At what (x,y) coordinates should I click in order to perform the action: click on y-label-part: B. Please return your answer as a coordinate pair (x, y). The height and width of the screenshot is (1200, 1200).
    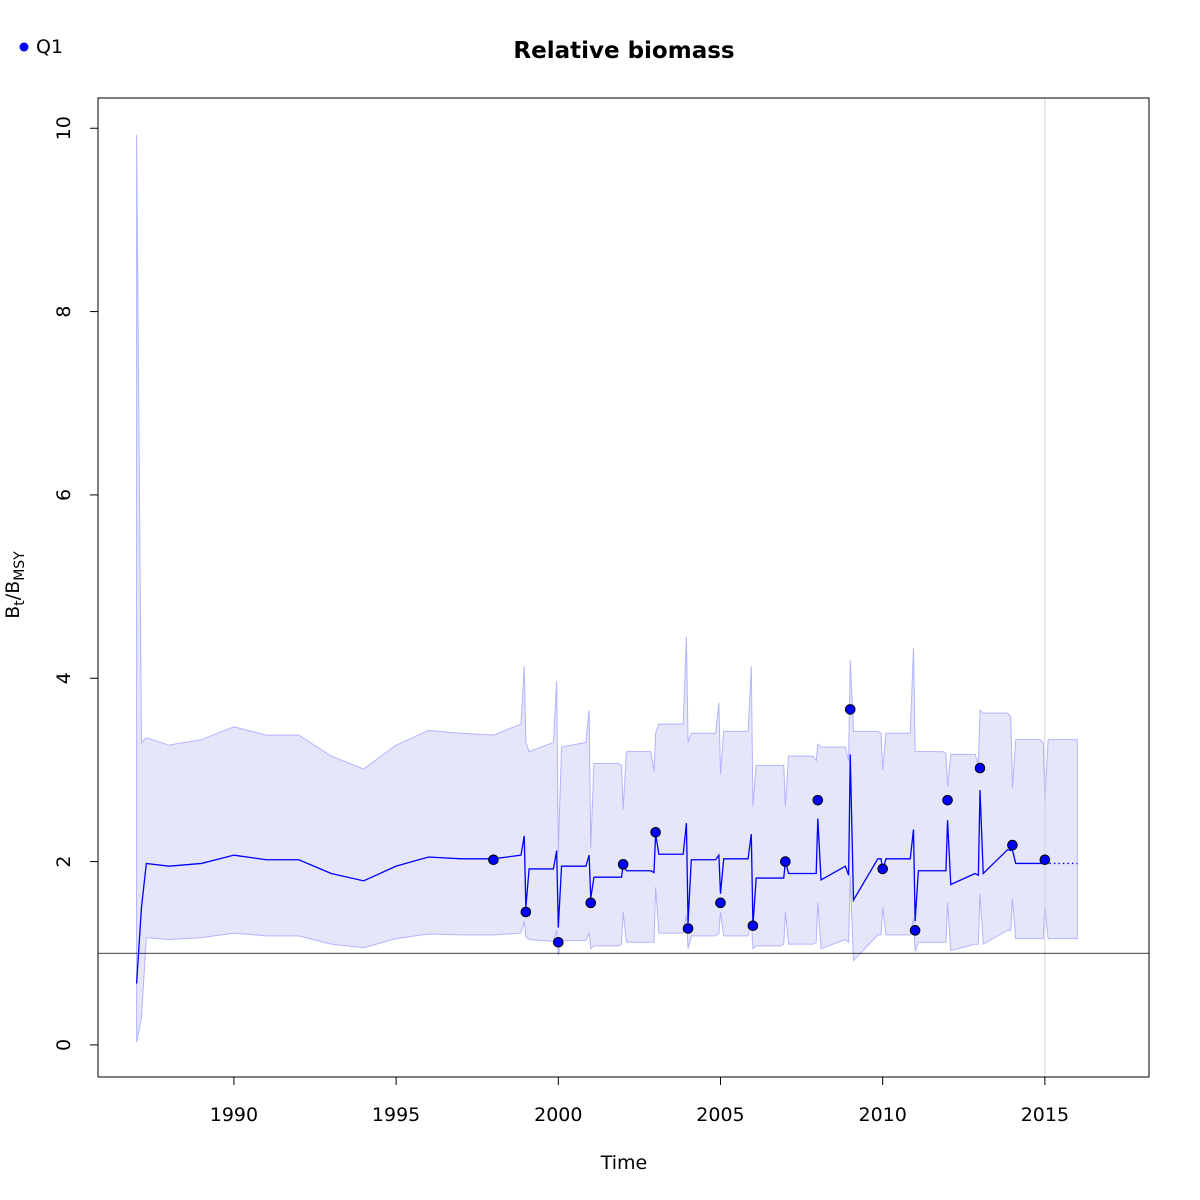
    Looking at the image, I should click on (13, 612).